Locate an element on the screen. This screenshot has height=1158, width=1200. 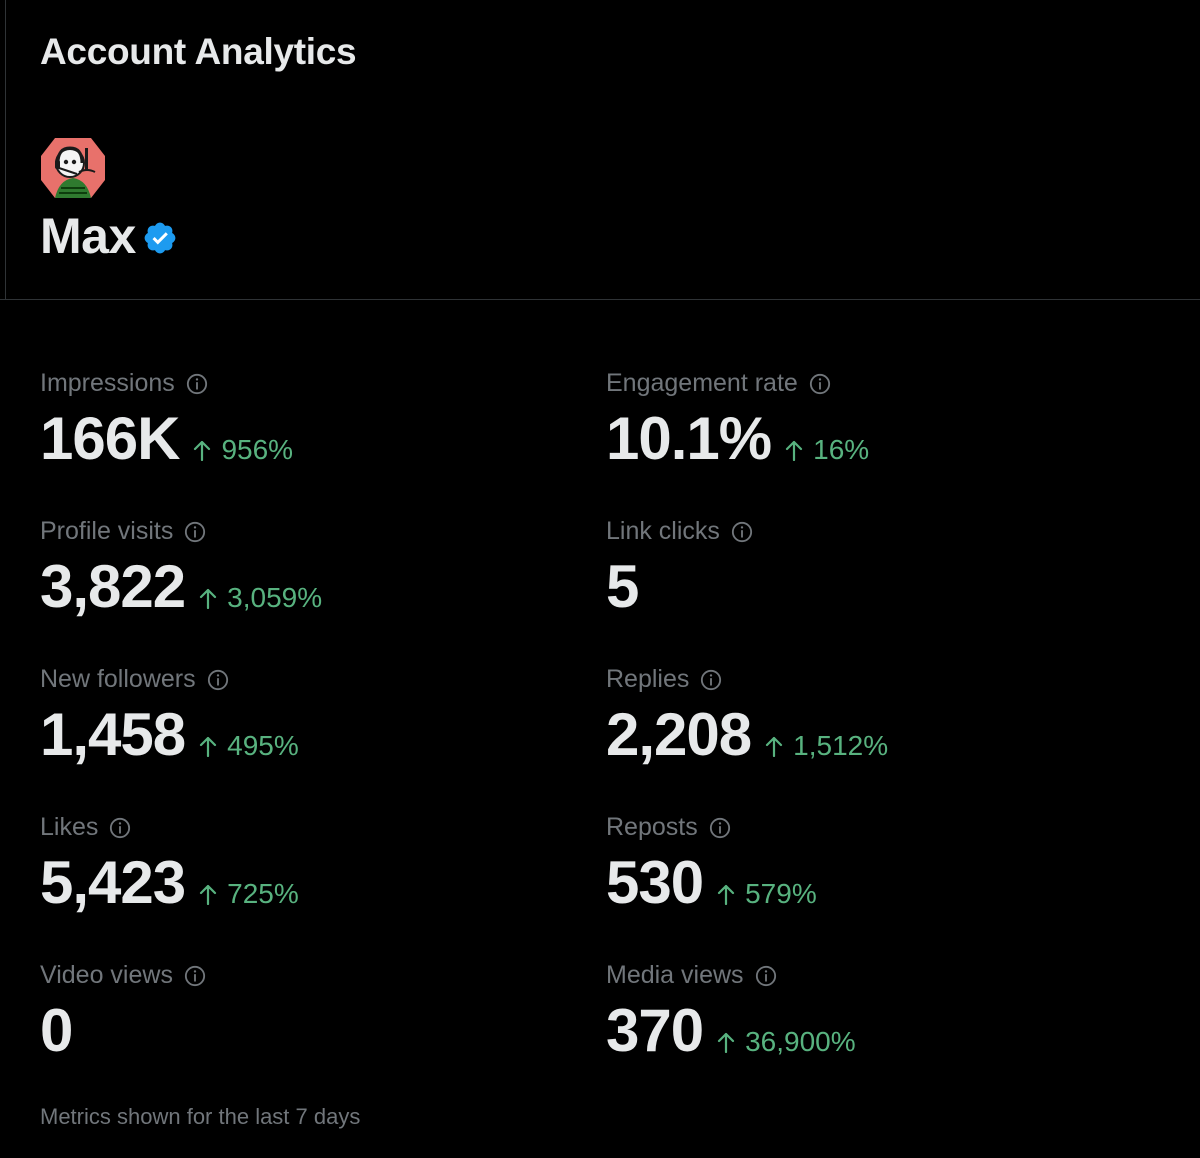
metric-label: Media views is located at coordinates (675, 975).